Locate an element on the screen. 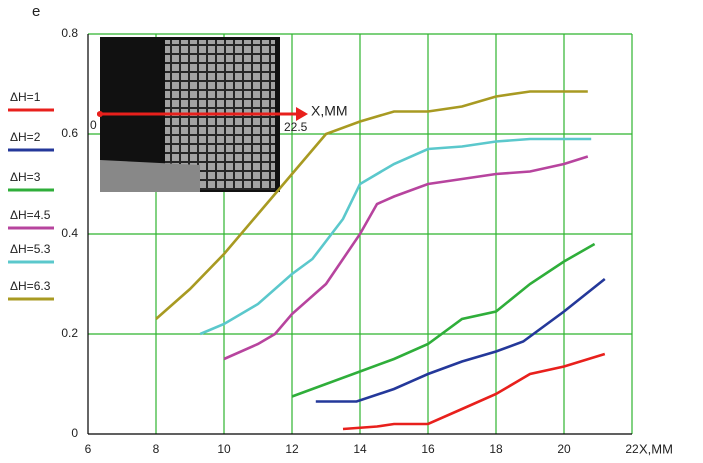 This screenshot has width=703, height=463. x-tick-label: 10 is located at coordinates (224, 449).